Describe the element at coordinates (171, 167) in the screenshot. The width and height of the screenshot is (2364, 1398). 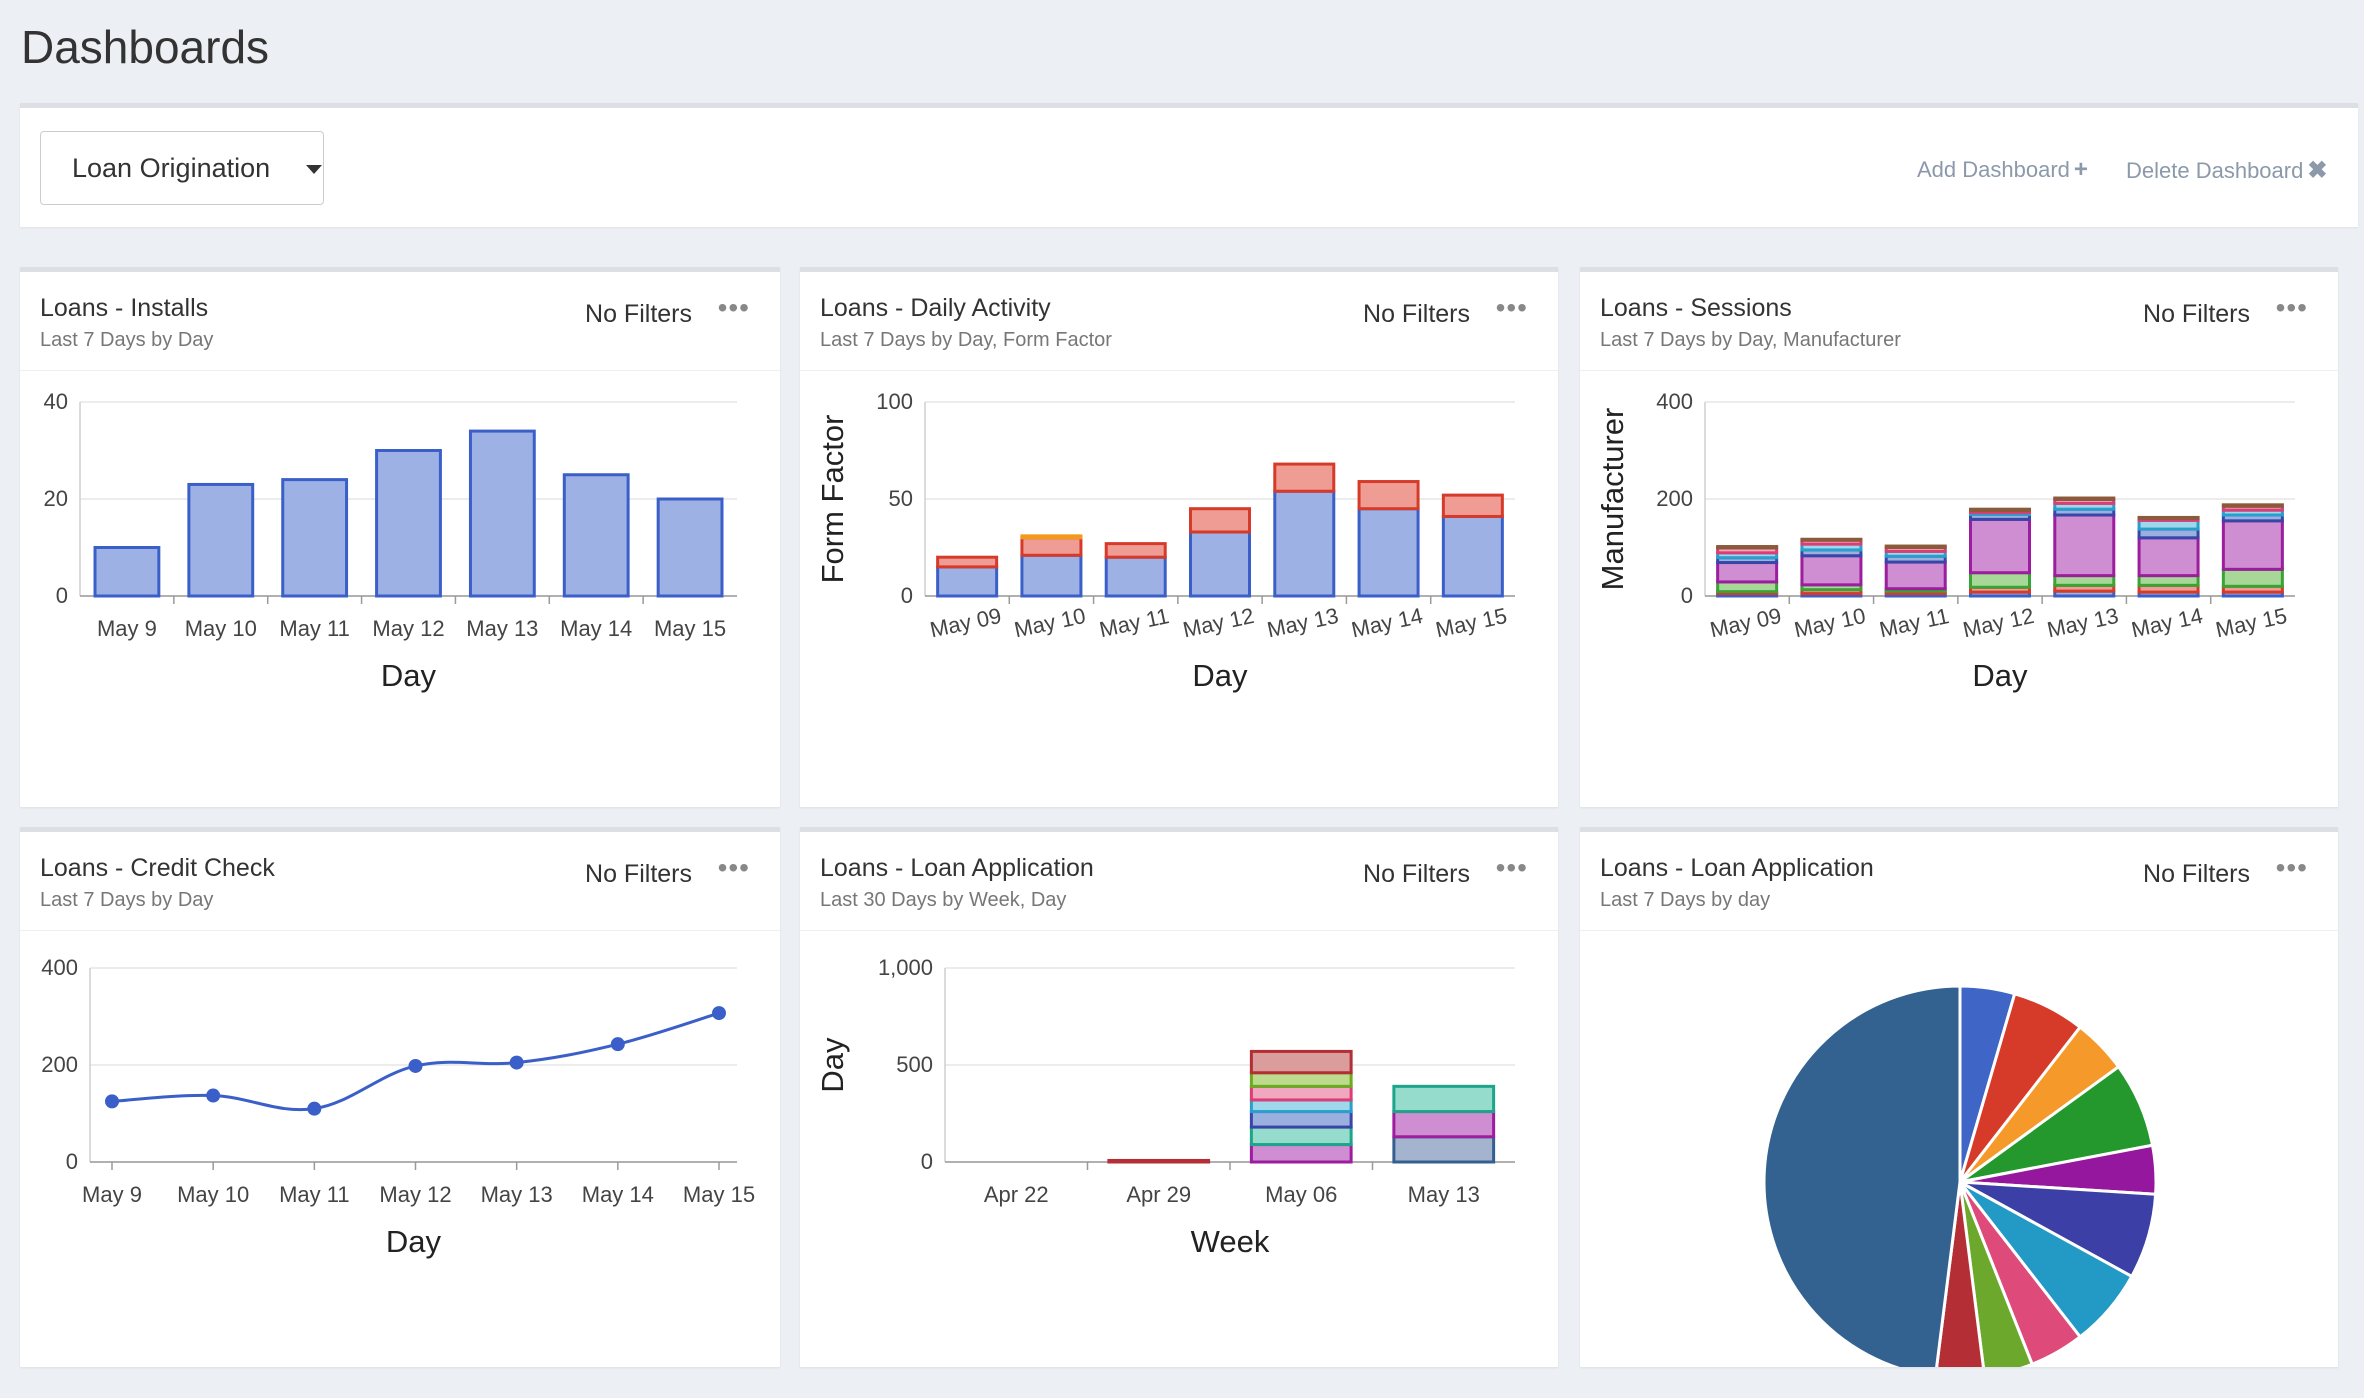
I see `dashboard-select-value: Loan Origination` at that location.